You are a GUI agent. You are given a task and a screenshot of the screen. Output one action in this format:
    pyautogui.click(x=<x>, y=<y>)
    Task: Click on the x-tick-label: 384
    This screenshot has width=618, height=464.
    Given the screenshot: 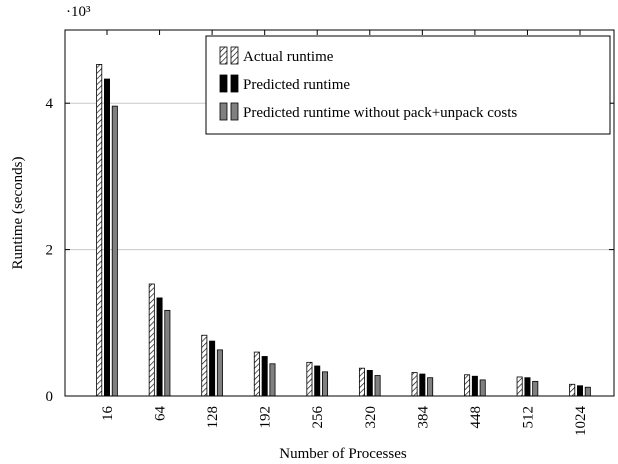 What is the action you would take?
    pyautogui.click(x=423, y=417)
    